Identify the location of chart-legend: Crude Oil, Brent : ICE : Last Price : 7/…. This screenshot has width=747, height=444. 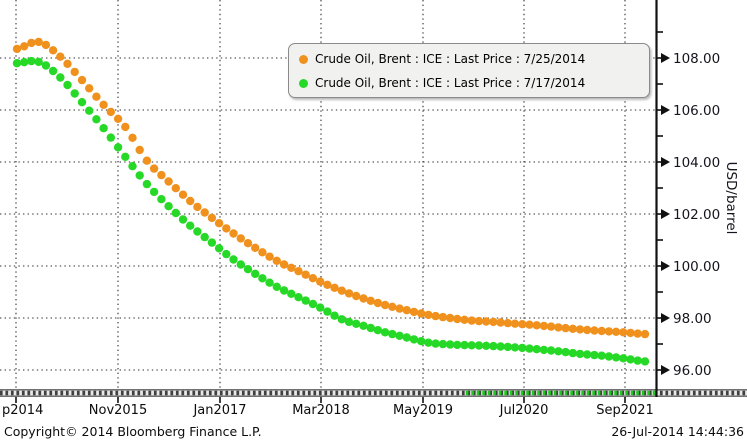
(469, 70).